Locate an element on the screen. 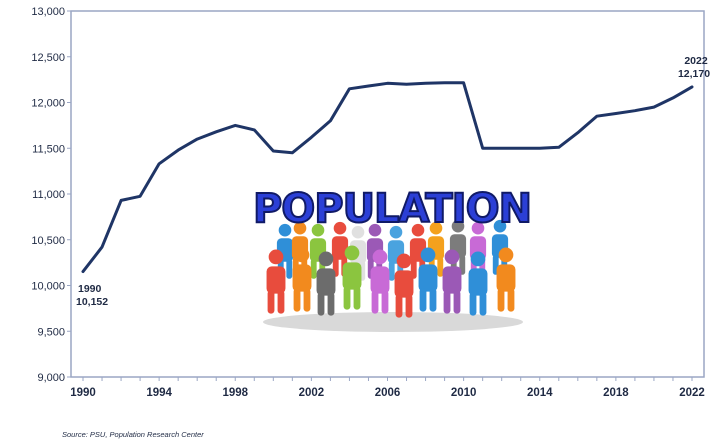  x-tick-label: 2010 is located at coordinates (464, 393).